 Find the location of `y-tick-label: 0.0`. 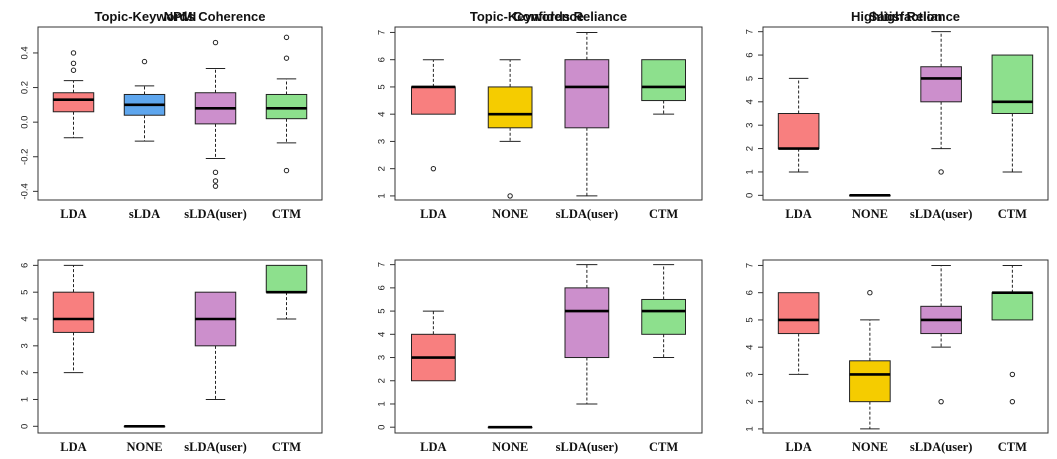

y-tick-label: 0.0 is located at coordinates (25, 122).